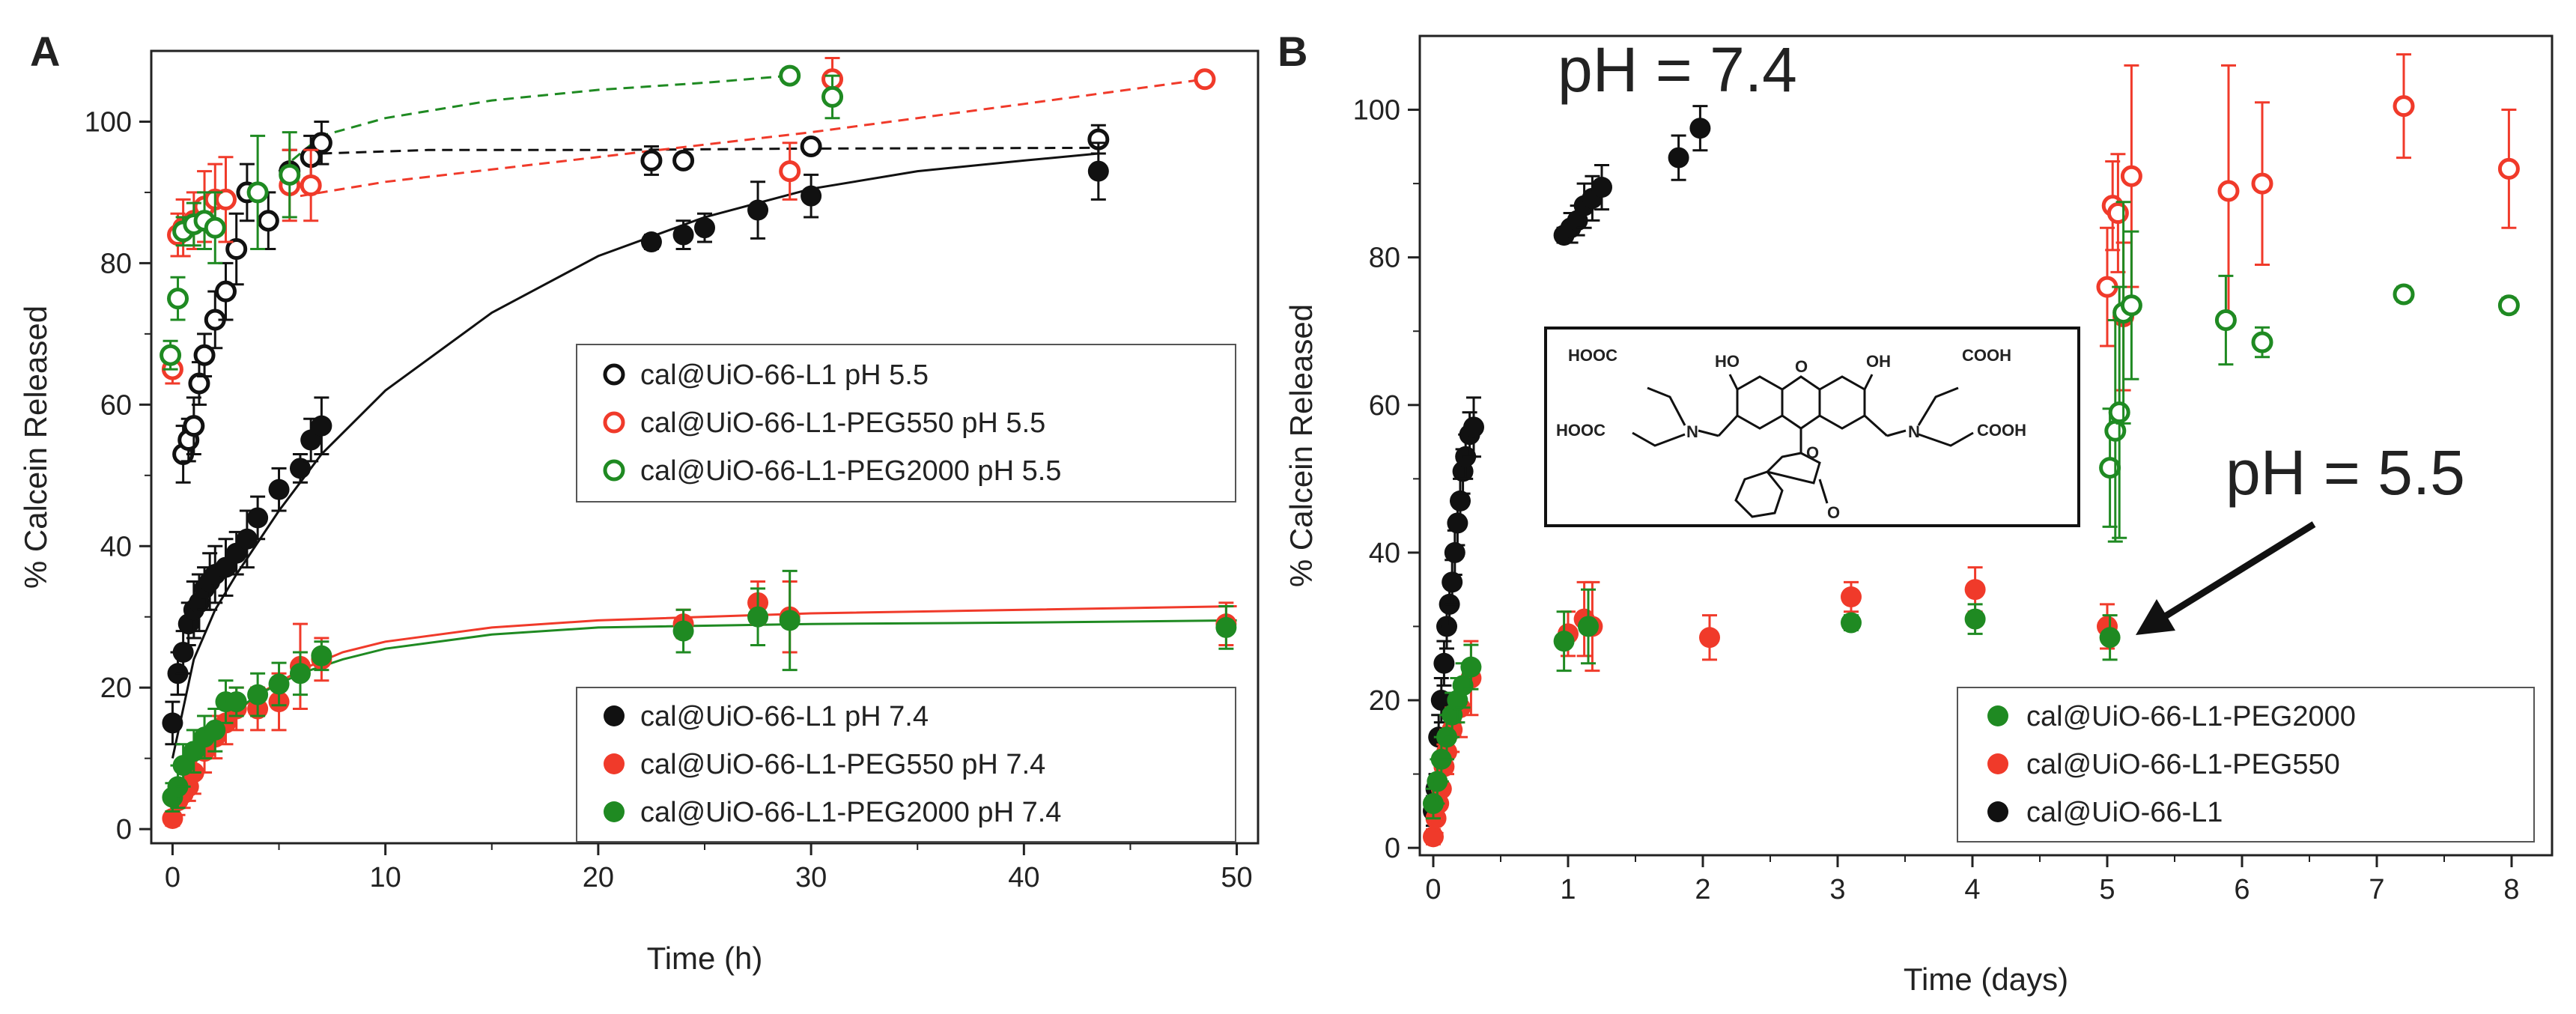 This screenshot has height=1014, width=2576. Describe the element at coordinates (2235, 573) in the screenshot. I see `arrow-shaft` at that location.